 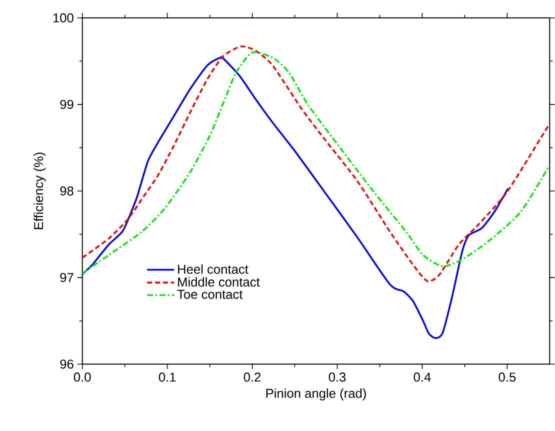 What do you see at coordinates (210, 295) in the screenshot?
I see `legend-label: Toe contact` at bounding box center [210, 295].